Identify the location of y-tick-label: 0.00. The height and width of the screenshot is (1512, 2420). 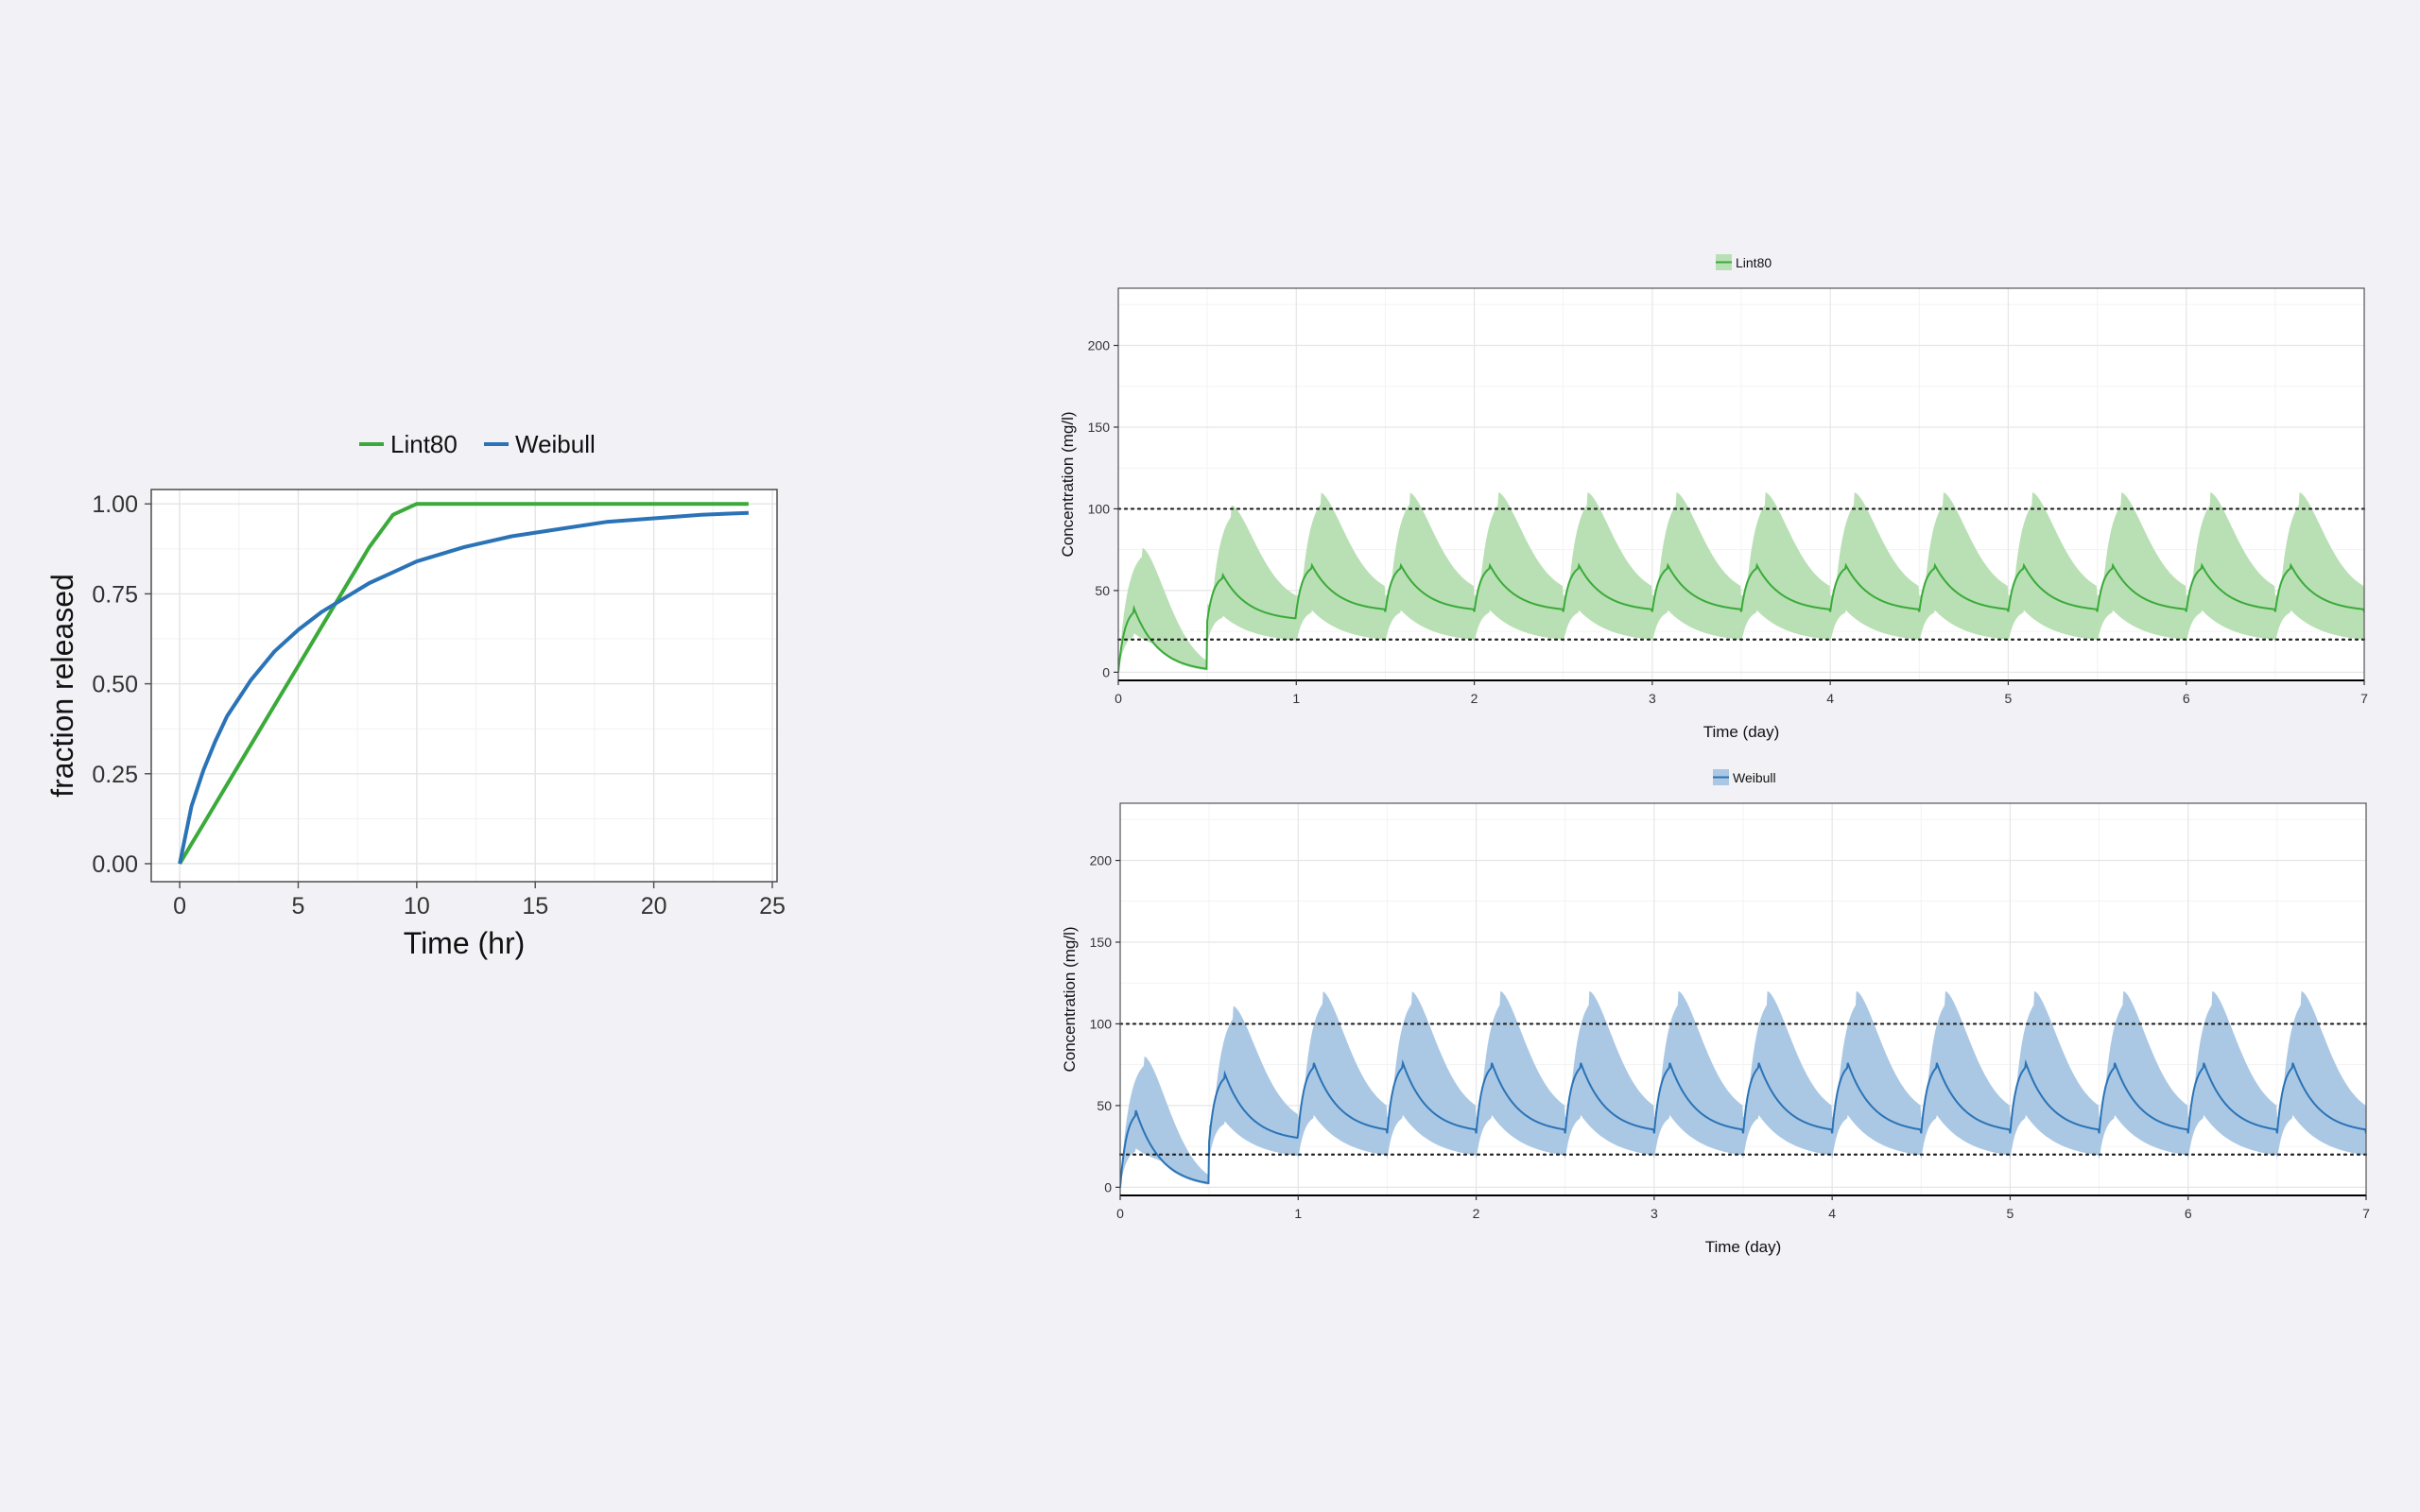
(115, 864).